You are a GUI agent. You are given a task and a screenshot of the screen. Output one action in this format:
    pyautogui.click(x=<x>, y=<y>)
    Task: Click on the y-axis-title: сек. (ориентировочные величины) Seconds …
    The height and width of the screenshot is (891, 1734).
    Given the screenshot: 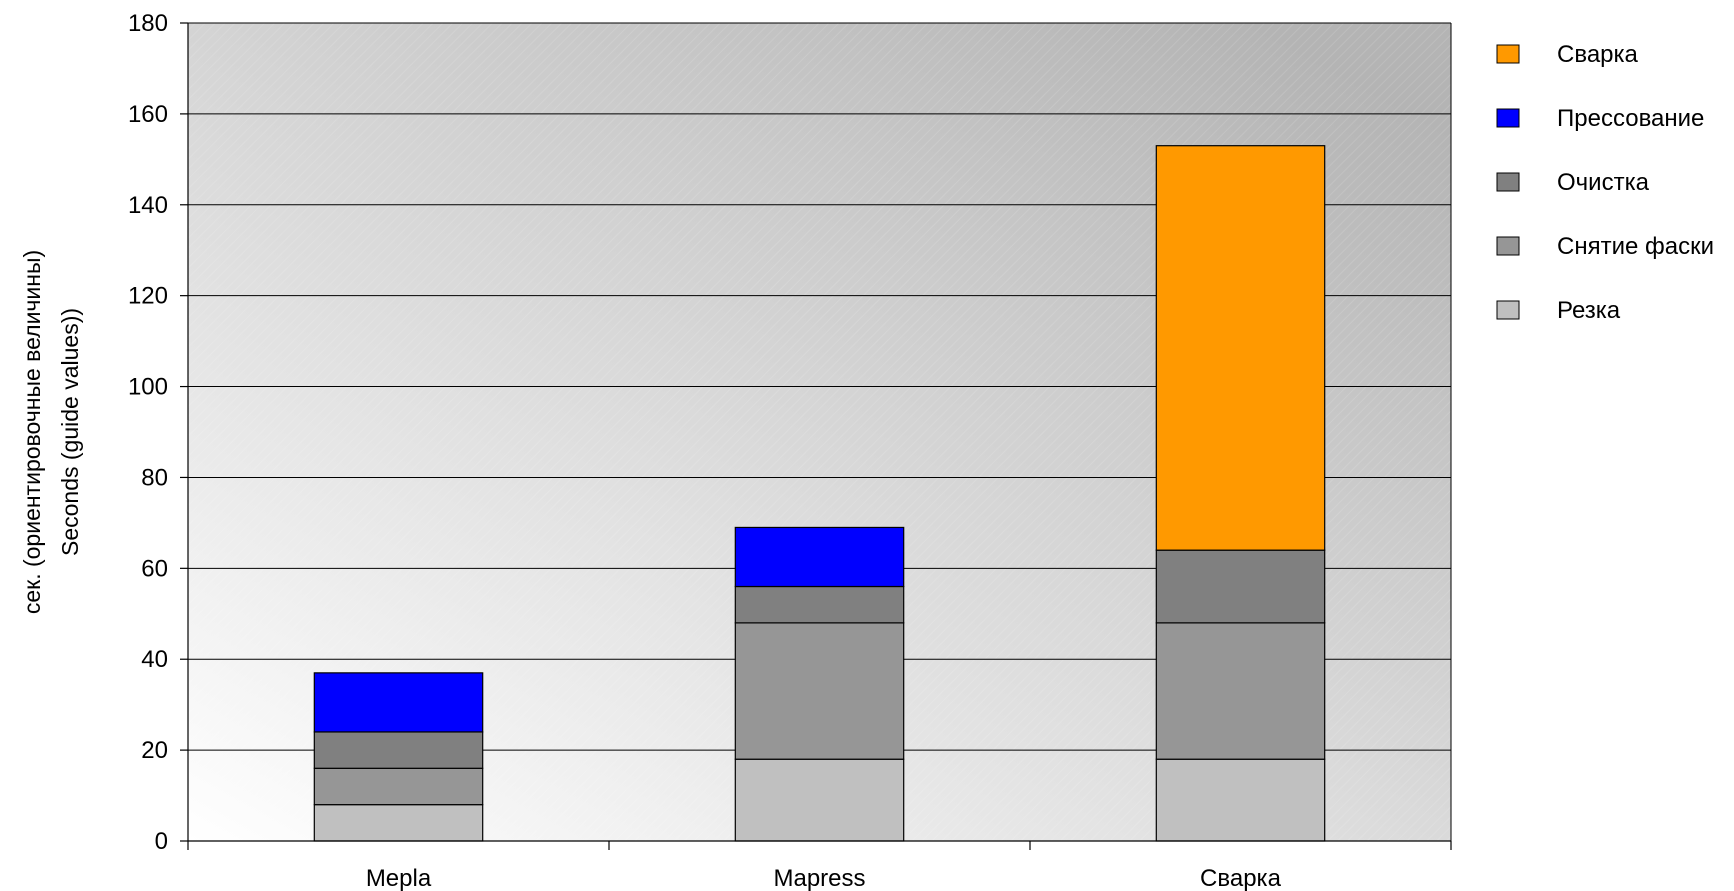 What is the action you would take?
    pyautogui.click(x=51, y=432)
    